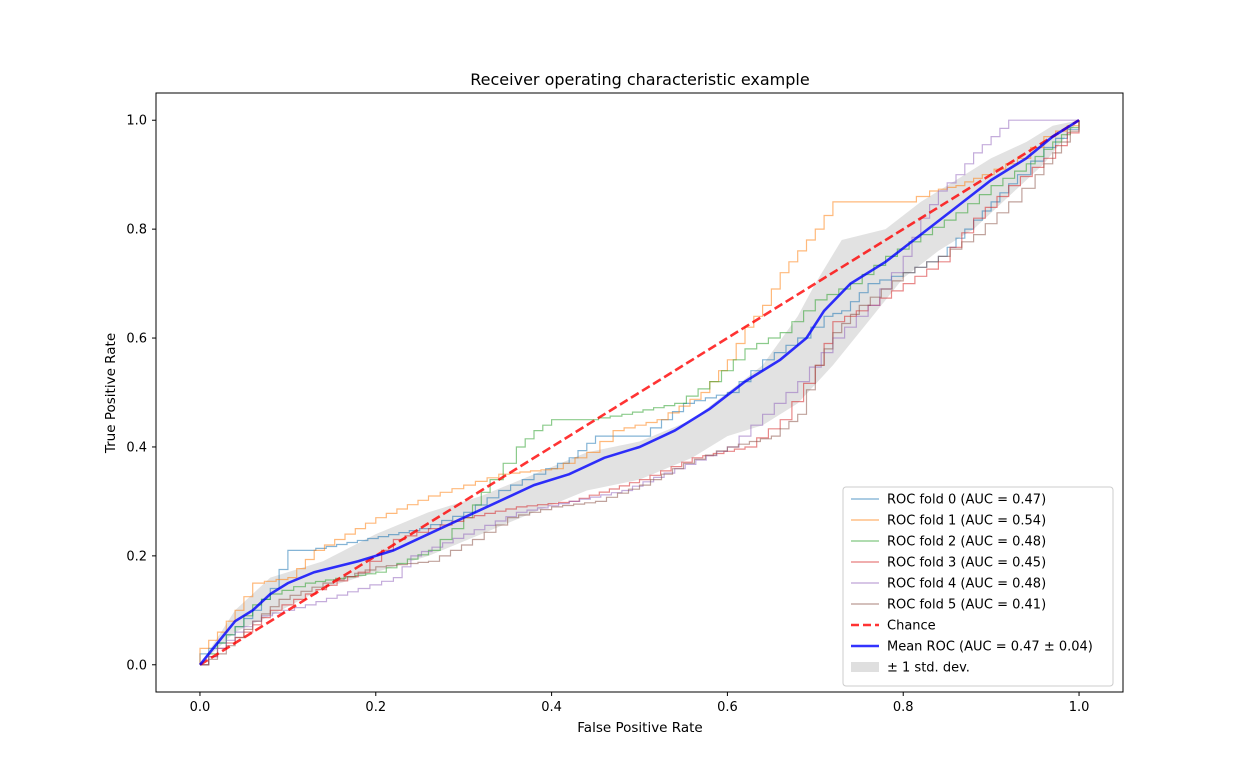 The width and height of the screenshot is (1248, 782). I want to click on y-tick-label: 1.0, so click(136, 121).